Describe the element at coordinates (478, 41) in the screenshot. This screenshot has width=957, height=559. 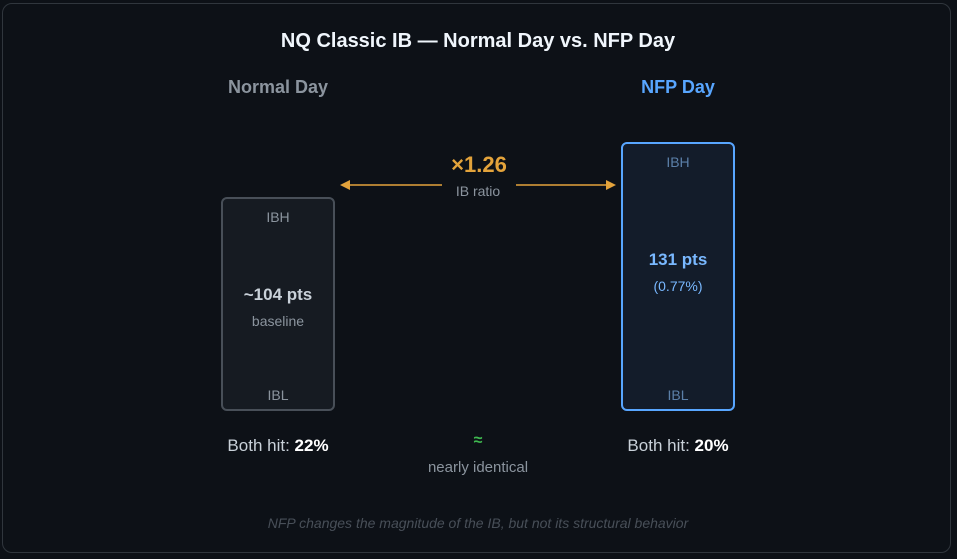
I see `diagram-title: NQ Classic IB — Normal Day vs. NFP Day` at that location.